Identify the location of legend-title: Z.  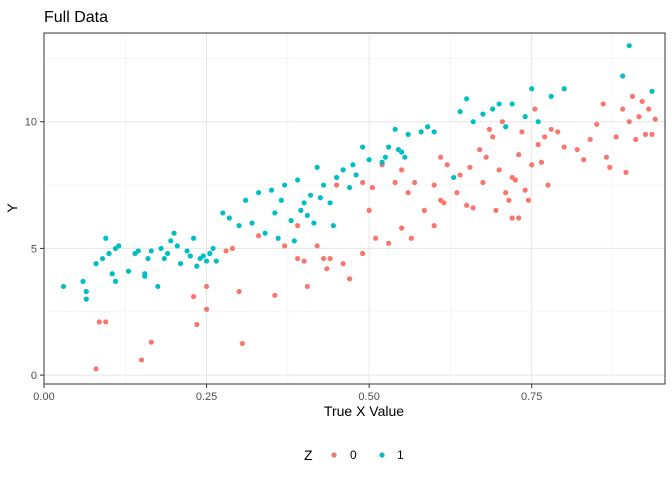
(308, 455).